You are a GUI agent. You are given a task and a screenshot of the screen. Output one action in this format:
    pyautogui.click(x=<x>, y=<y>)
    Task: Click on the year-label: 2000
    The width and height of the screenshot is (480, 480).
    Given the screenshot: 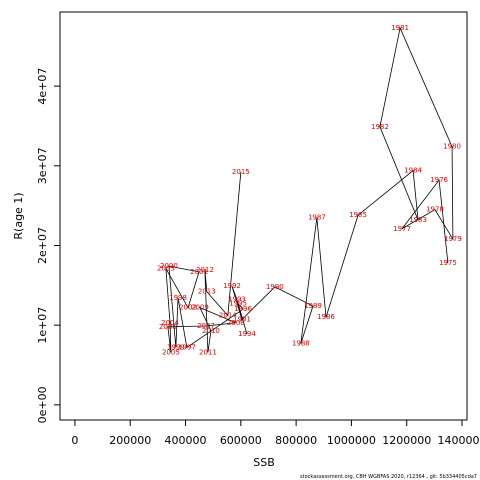 What is the action you would take?
    pyautogui.click(x=169, y=266)
    